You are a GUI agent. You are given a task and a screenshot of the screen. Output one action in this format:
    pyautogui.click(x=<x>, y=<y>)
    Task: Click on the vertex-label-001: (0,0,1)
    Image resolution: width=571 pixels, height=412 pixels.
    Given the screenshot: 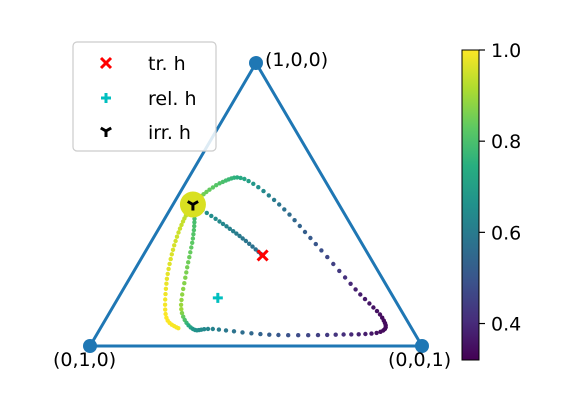 What is the action you would take?
    pyautogui.click(x=419, y=360)
    